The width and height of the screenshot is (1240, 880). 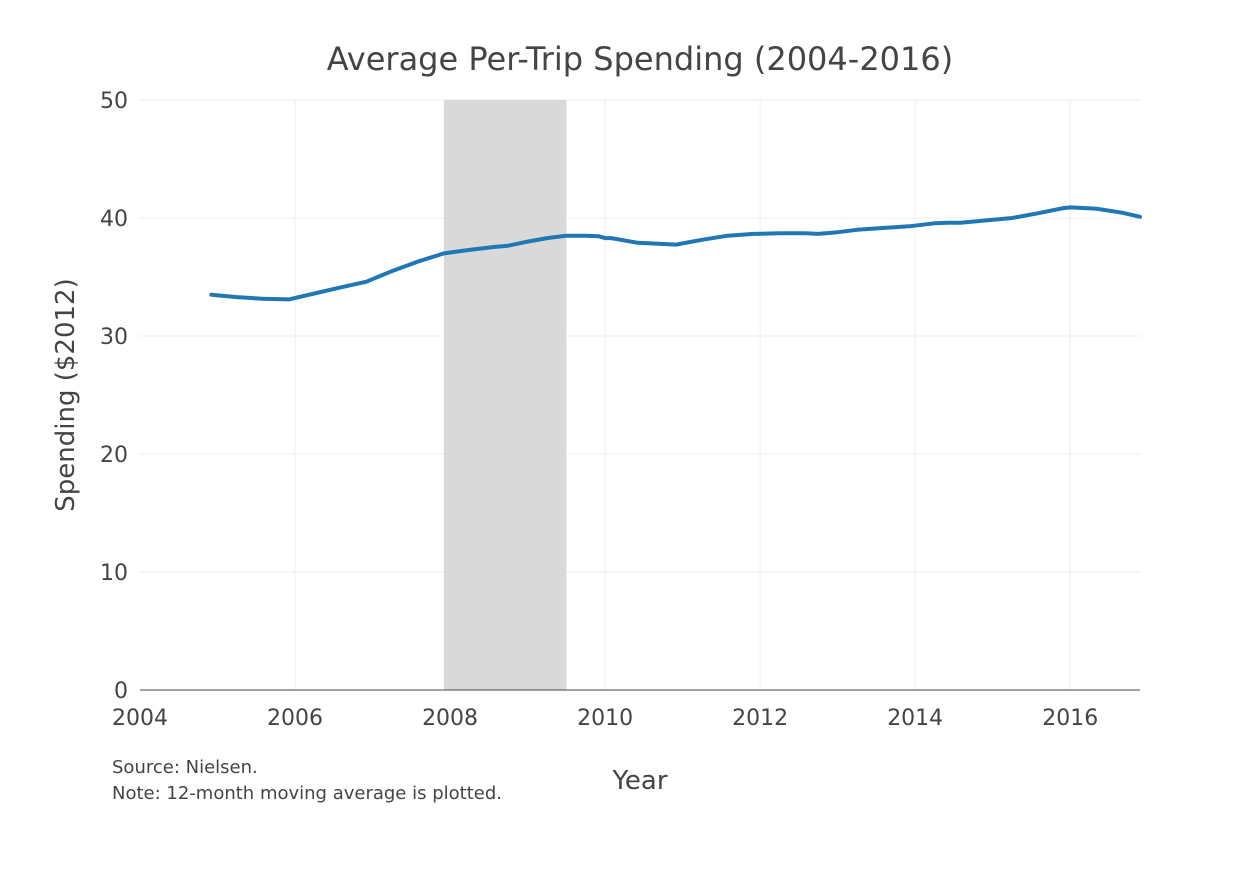 What do you see at coordinates (114, 219) in the screenshot?
I see `y-tick-label: 40` at bounding box center [114, 219].